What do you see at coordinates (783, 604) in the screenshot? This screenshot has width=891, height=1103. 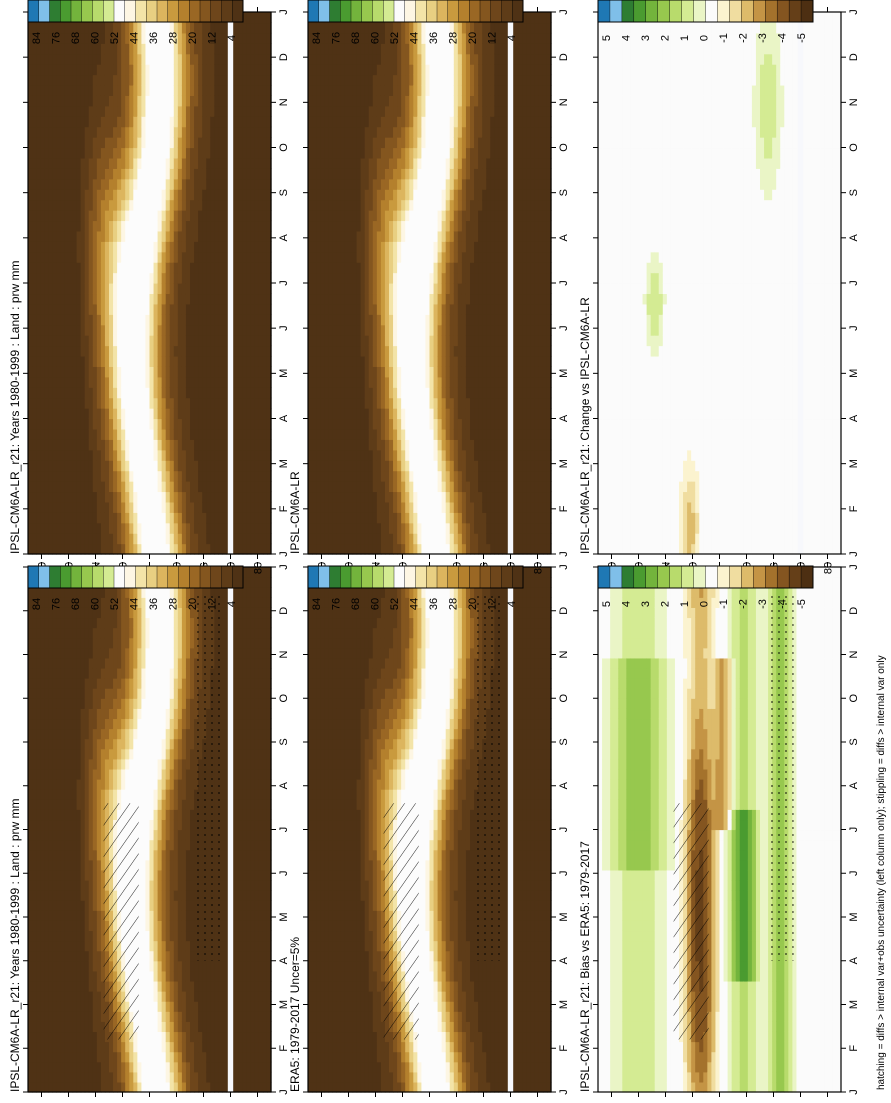 I see `colorbar-label: -4` at bounding box center [783, 604].